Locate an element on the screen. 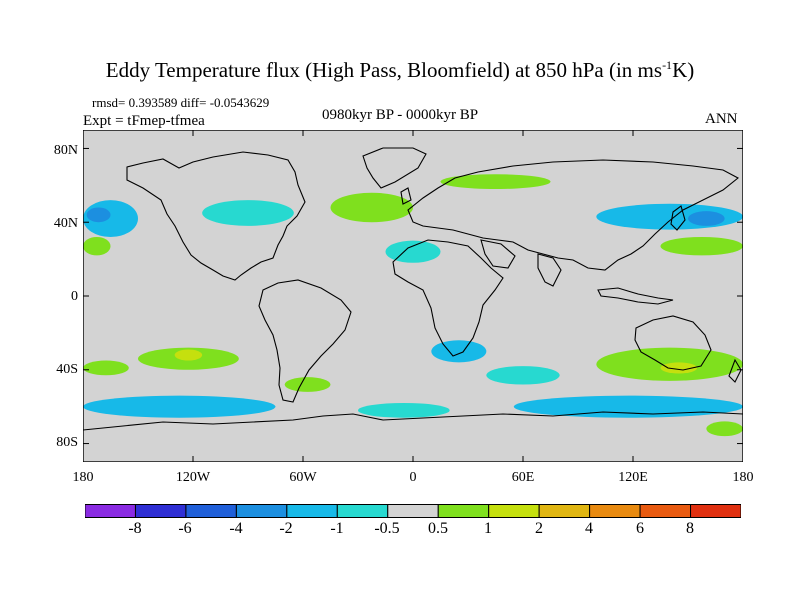 This screenshot has height=600, width=800. coast-north-america is located at coordinates (216, 216).